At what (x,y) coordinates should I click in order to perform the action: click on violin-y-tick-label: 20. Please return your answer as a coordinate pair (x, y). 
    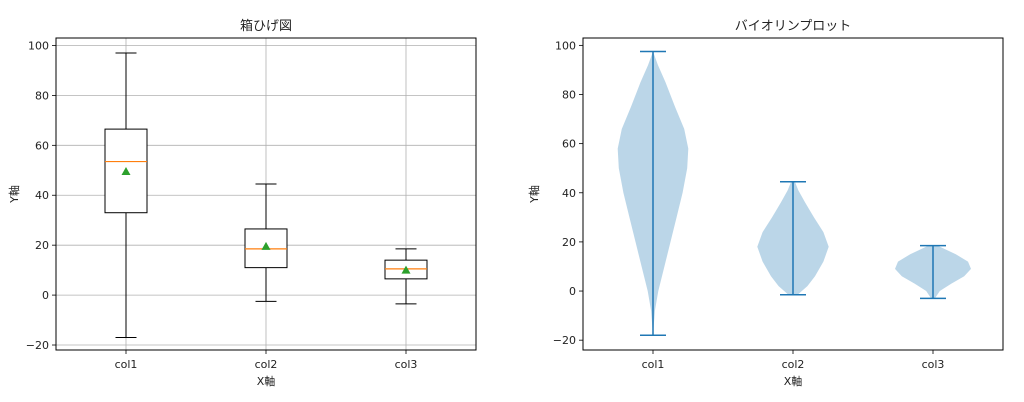
    Looking at the image, I should click on (569, 242).